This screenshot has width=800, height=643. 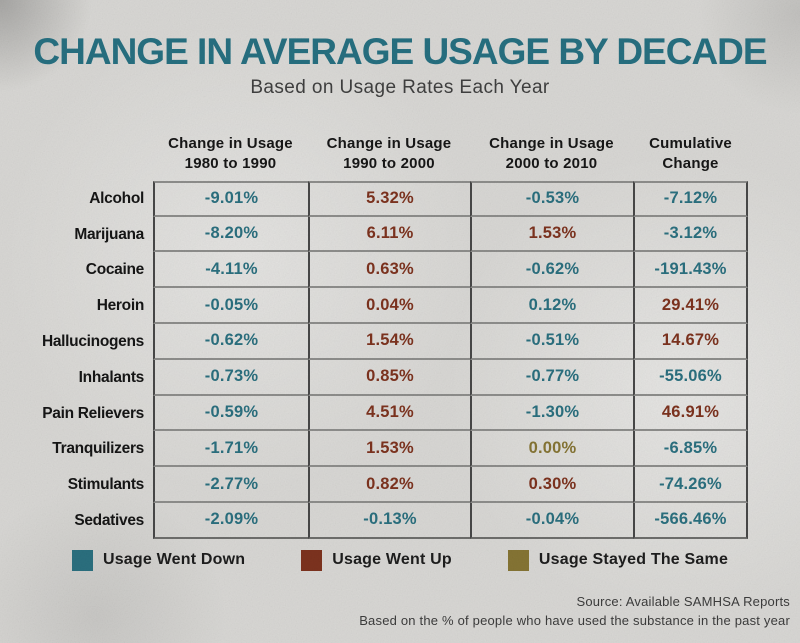 I want to click on value-cell: -6.85%, so click(x=690, y=449).